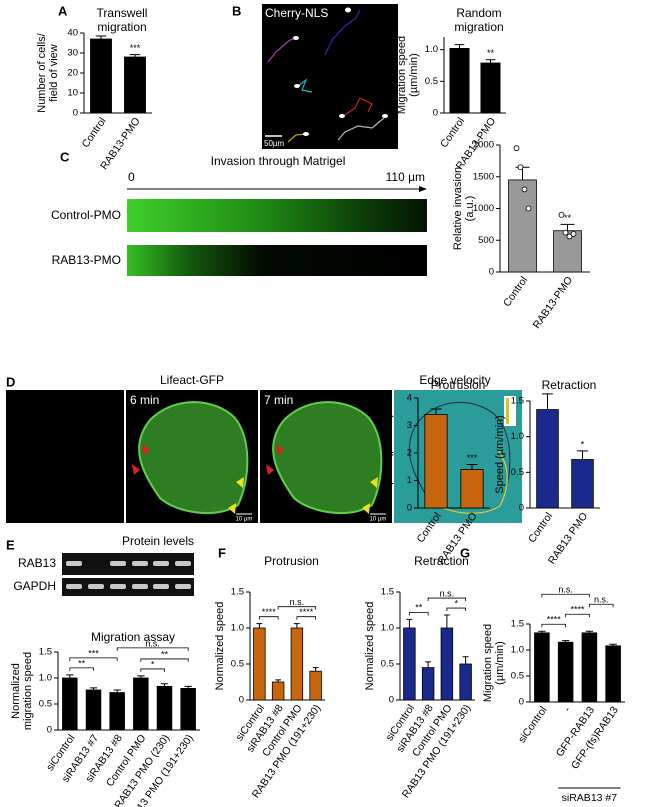  What do you see at coordinates (568, 709) in the screenshot?
I see `x-tick-label: -` at bounding box center [568, 709].